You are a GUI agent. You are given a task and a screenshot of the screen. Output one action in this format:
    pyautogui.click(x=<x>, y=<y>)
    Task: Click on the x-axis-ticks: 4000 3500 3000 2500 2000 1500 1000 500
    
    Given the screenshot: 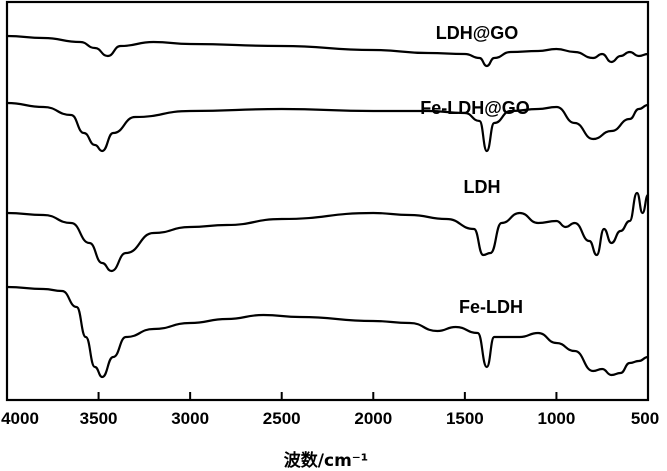 What is the action you would take?
    pyautogui.click(x=330, y=410)
    